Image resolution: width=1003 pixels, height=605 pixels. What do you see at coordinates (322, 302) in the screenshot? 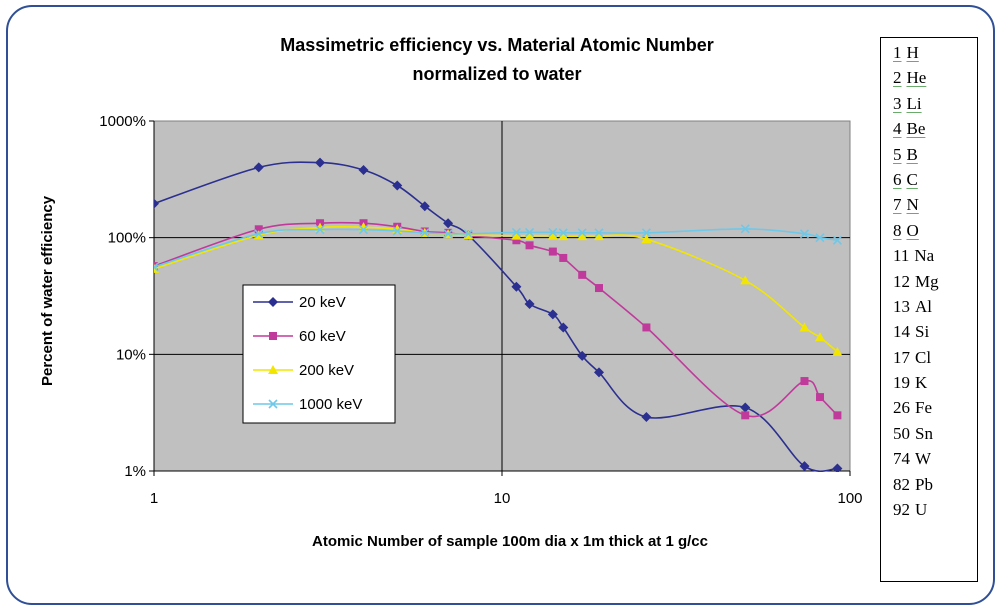
I see `legend-label-20-kev: 20 keV` at bounding box center [322, 302].